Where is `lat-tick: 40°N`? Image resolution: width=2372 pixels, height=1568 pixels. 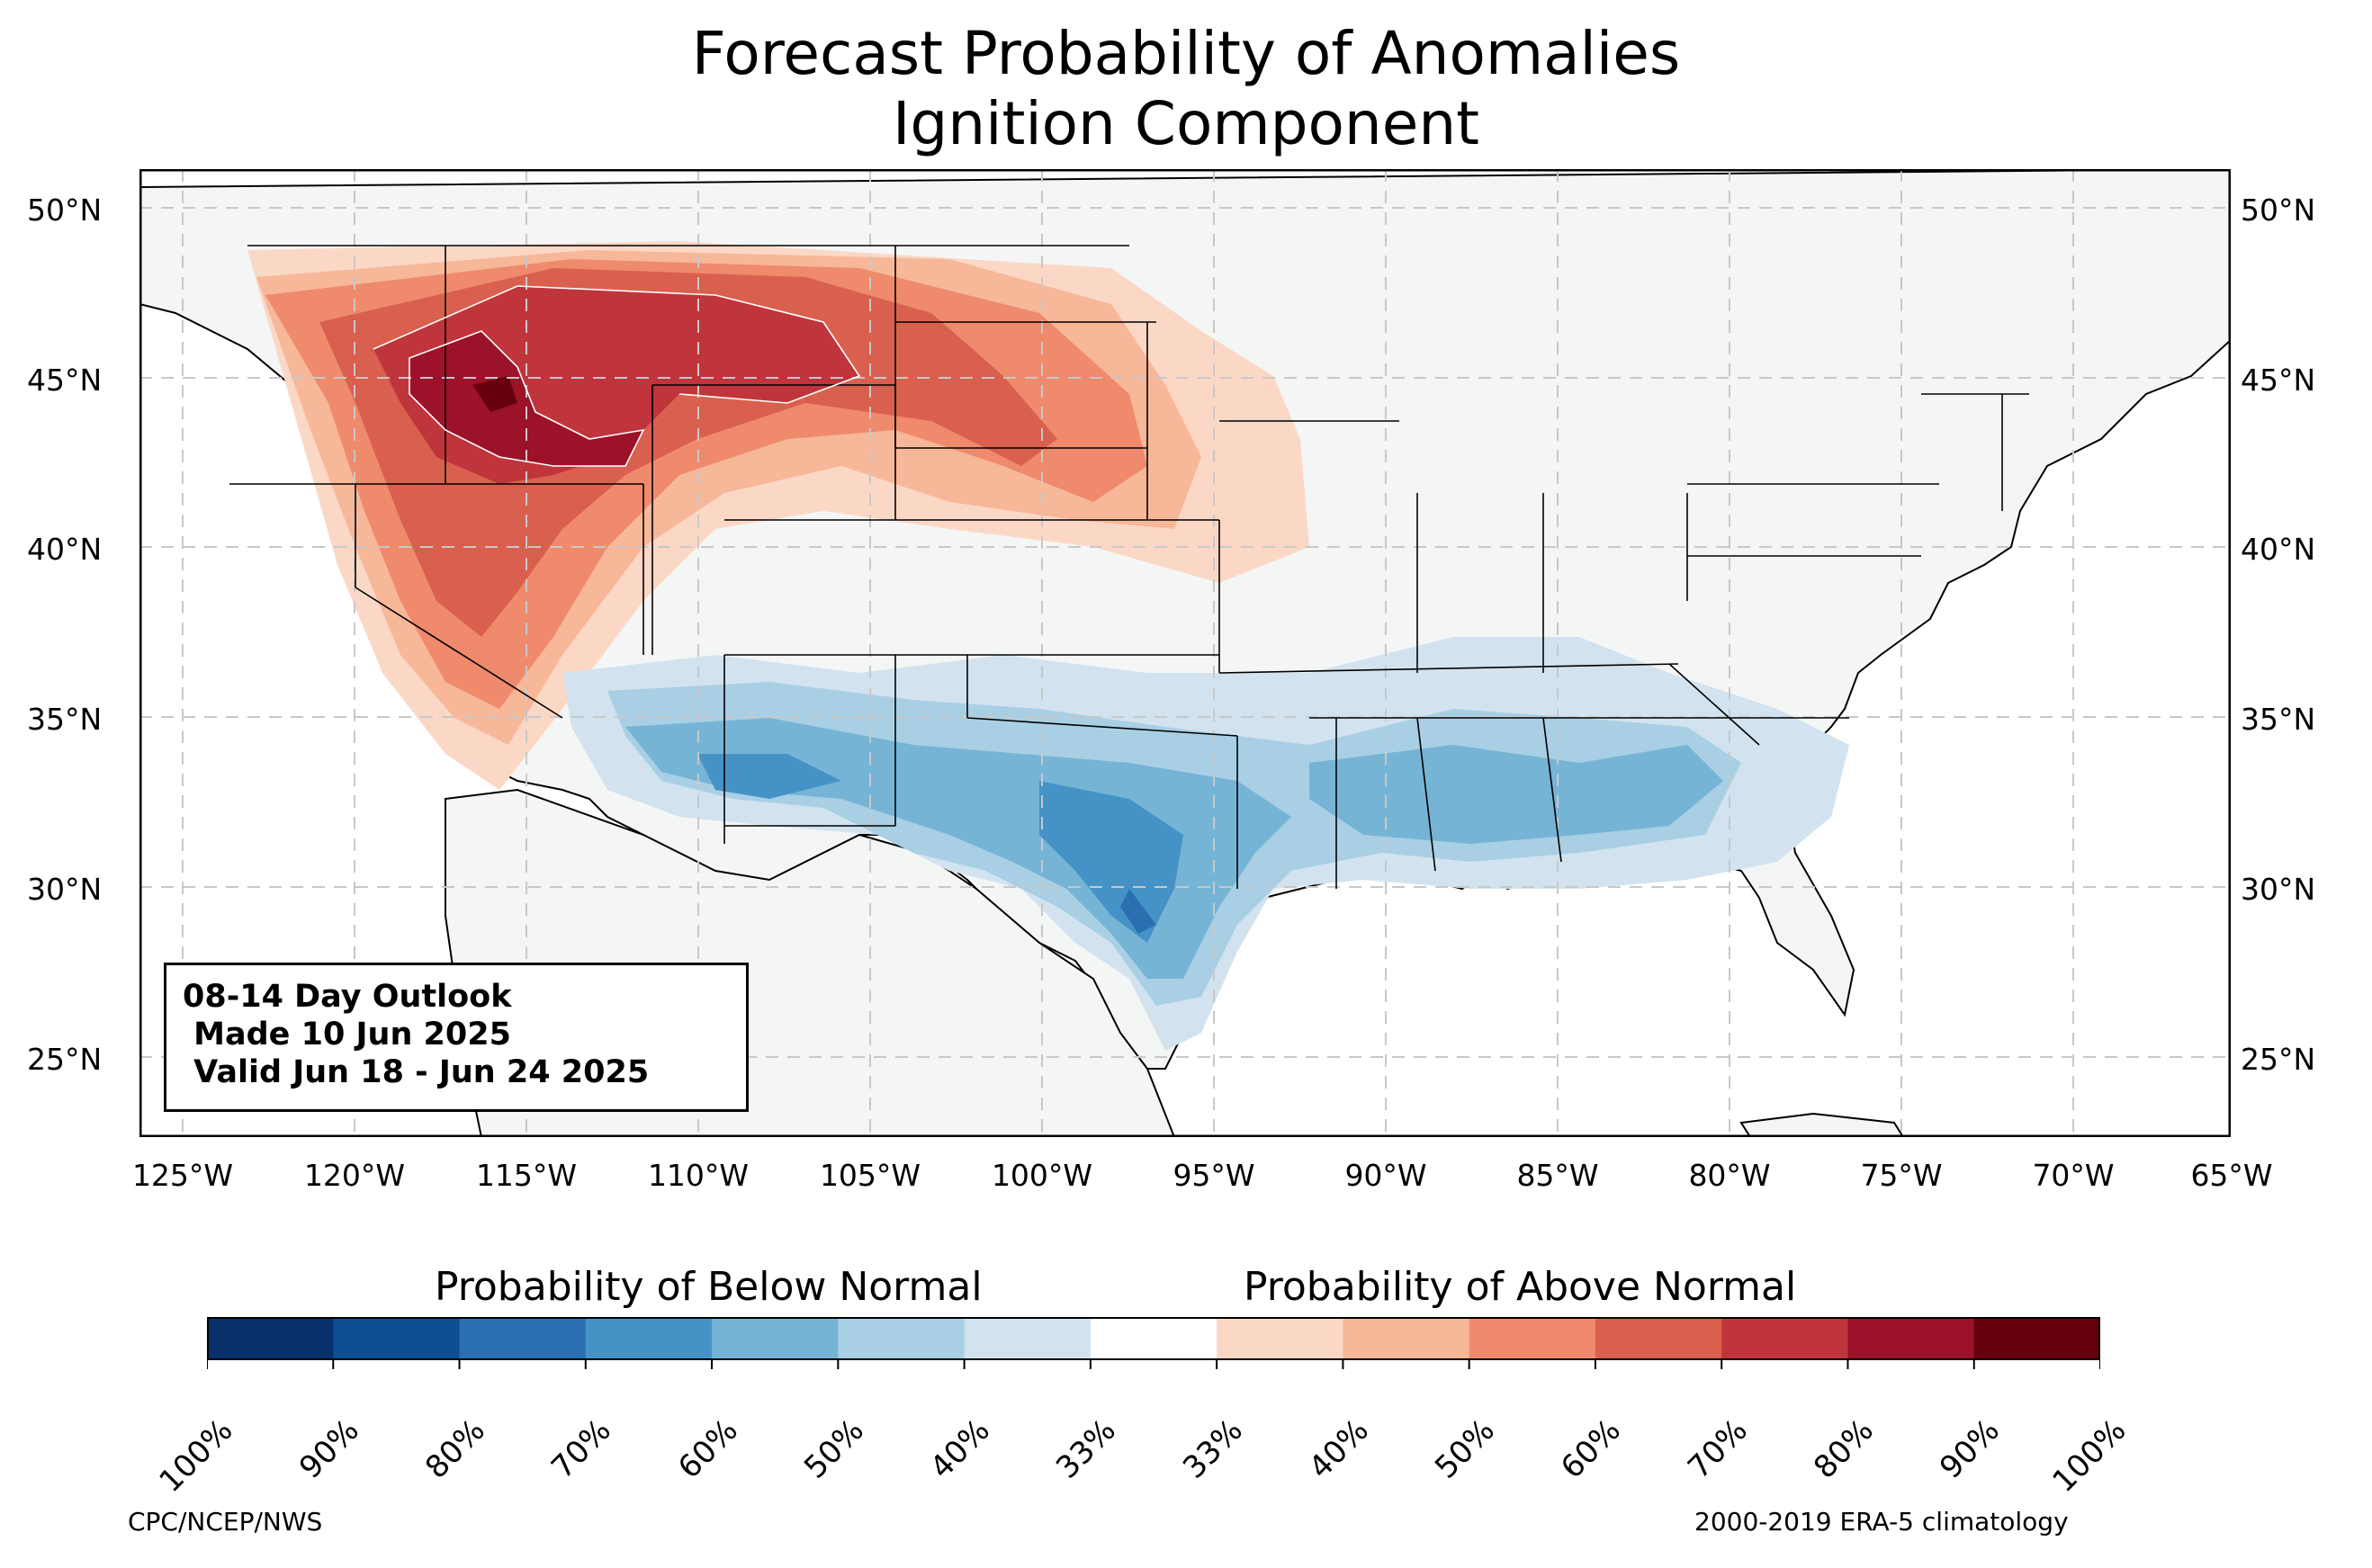
lat-tick: 40°N is located at coordinates (65, 549).